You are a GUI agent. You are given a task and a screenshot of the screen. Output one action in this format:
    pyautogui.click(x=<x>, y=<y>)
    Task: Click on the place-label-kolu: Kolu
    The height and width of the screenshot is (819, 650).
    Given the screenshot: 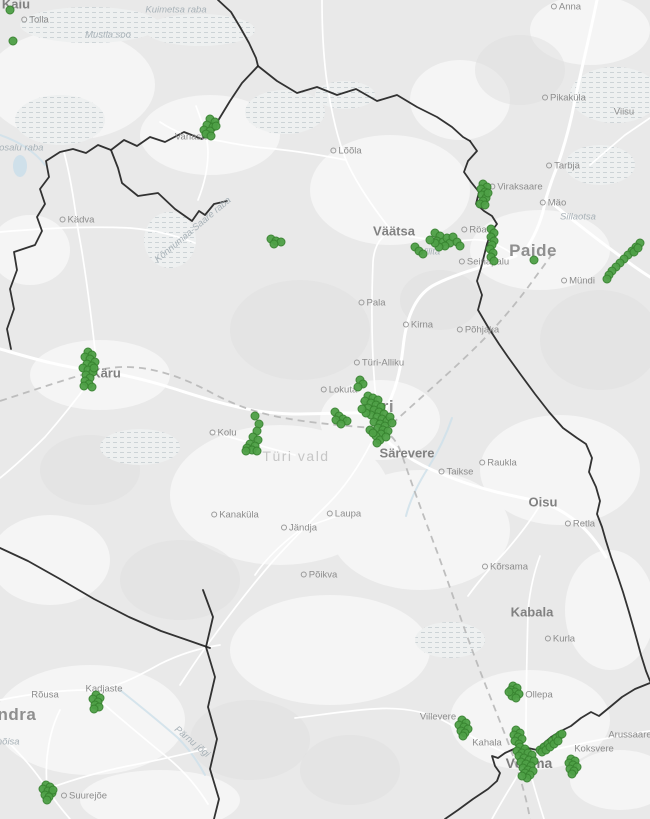 What is the action you would take?
    pyautogui.click(x=223, y=433)
    